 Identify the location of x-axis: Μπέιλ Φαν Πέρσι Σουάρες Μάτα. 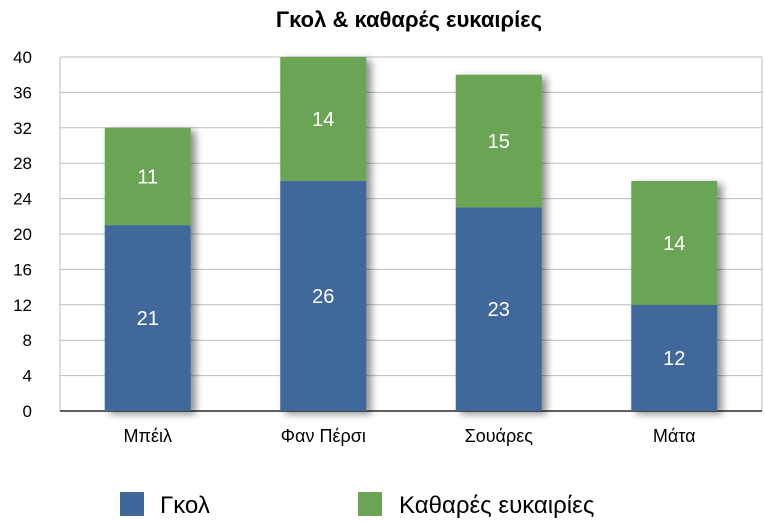
(410, 436).